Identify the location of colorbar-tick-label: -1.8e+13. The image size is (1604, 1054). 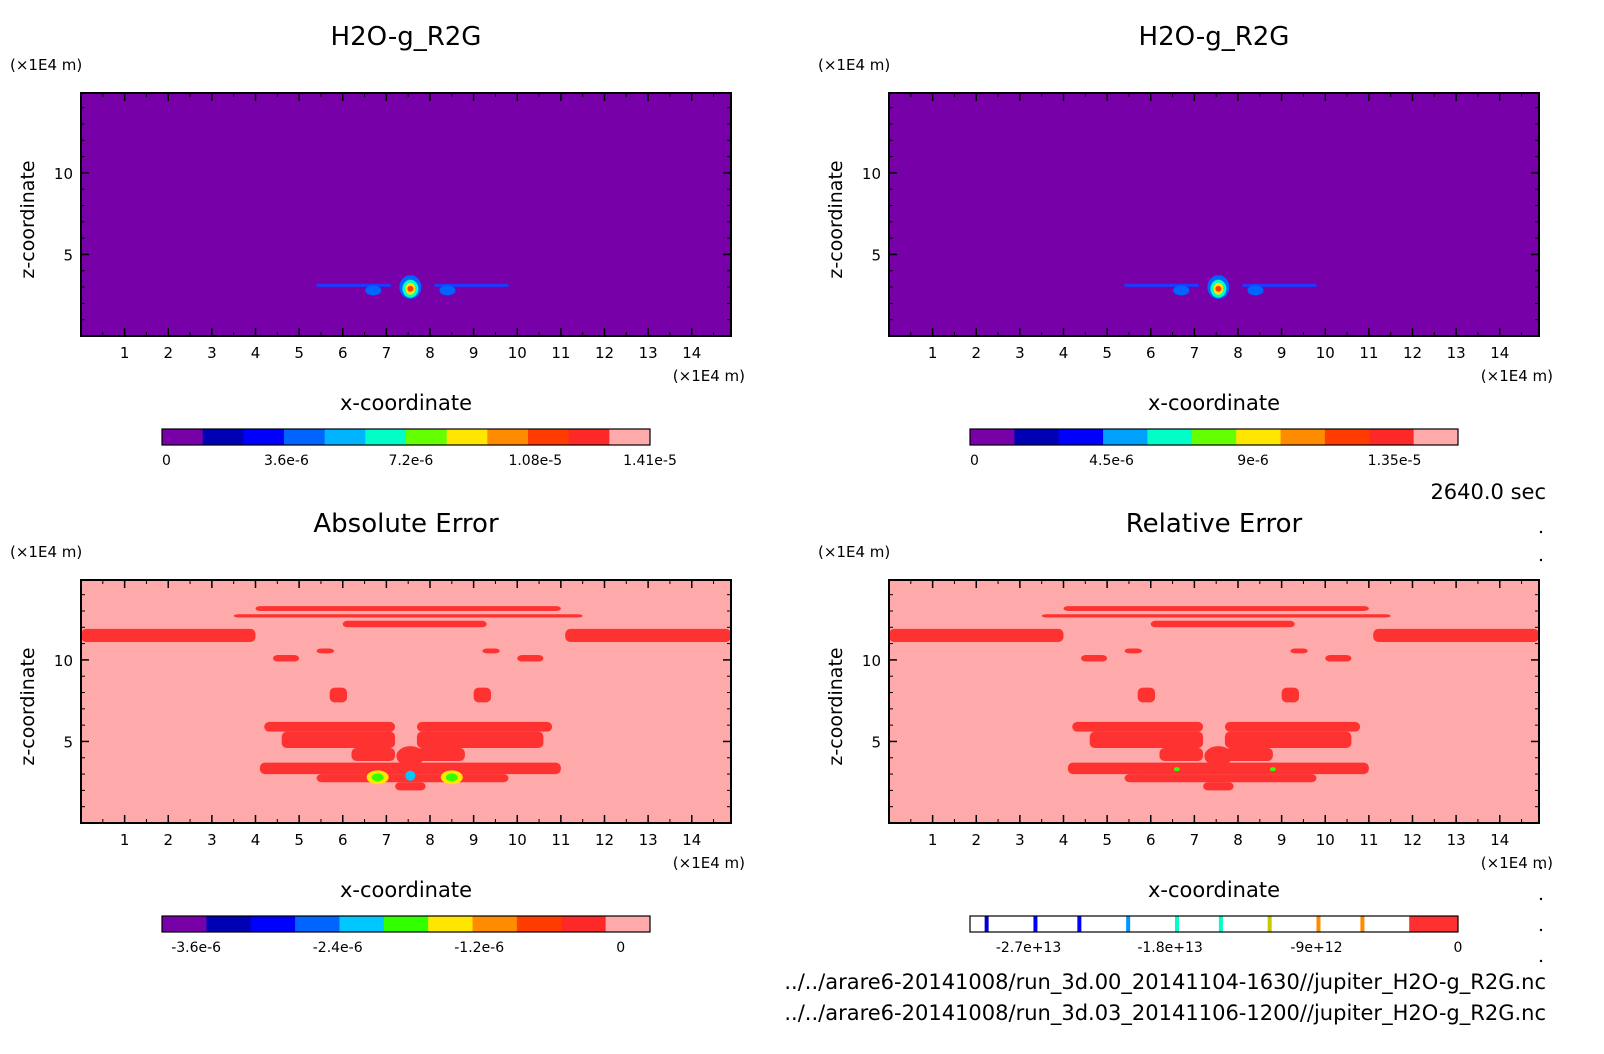
(1169, 948).